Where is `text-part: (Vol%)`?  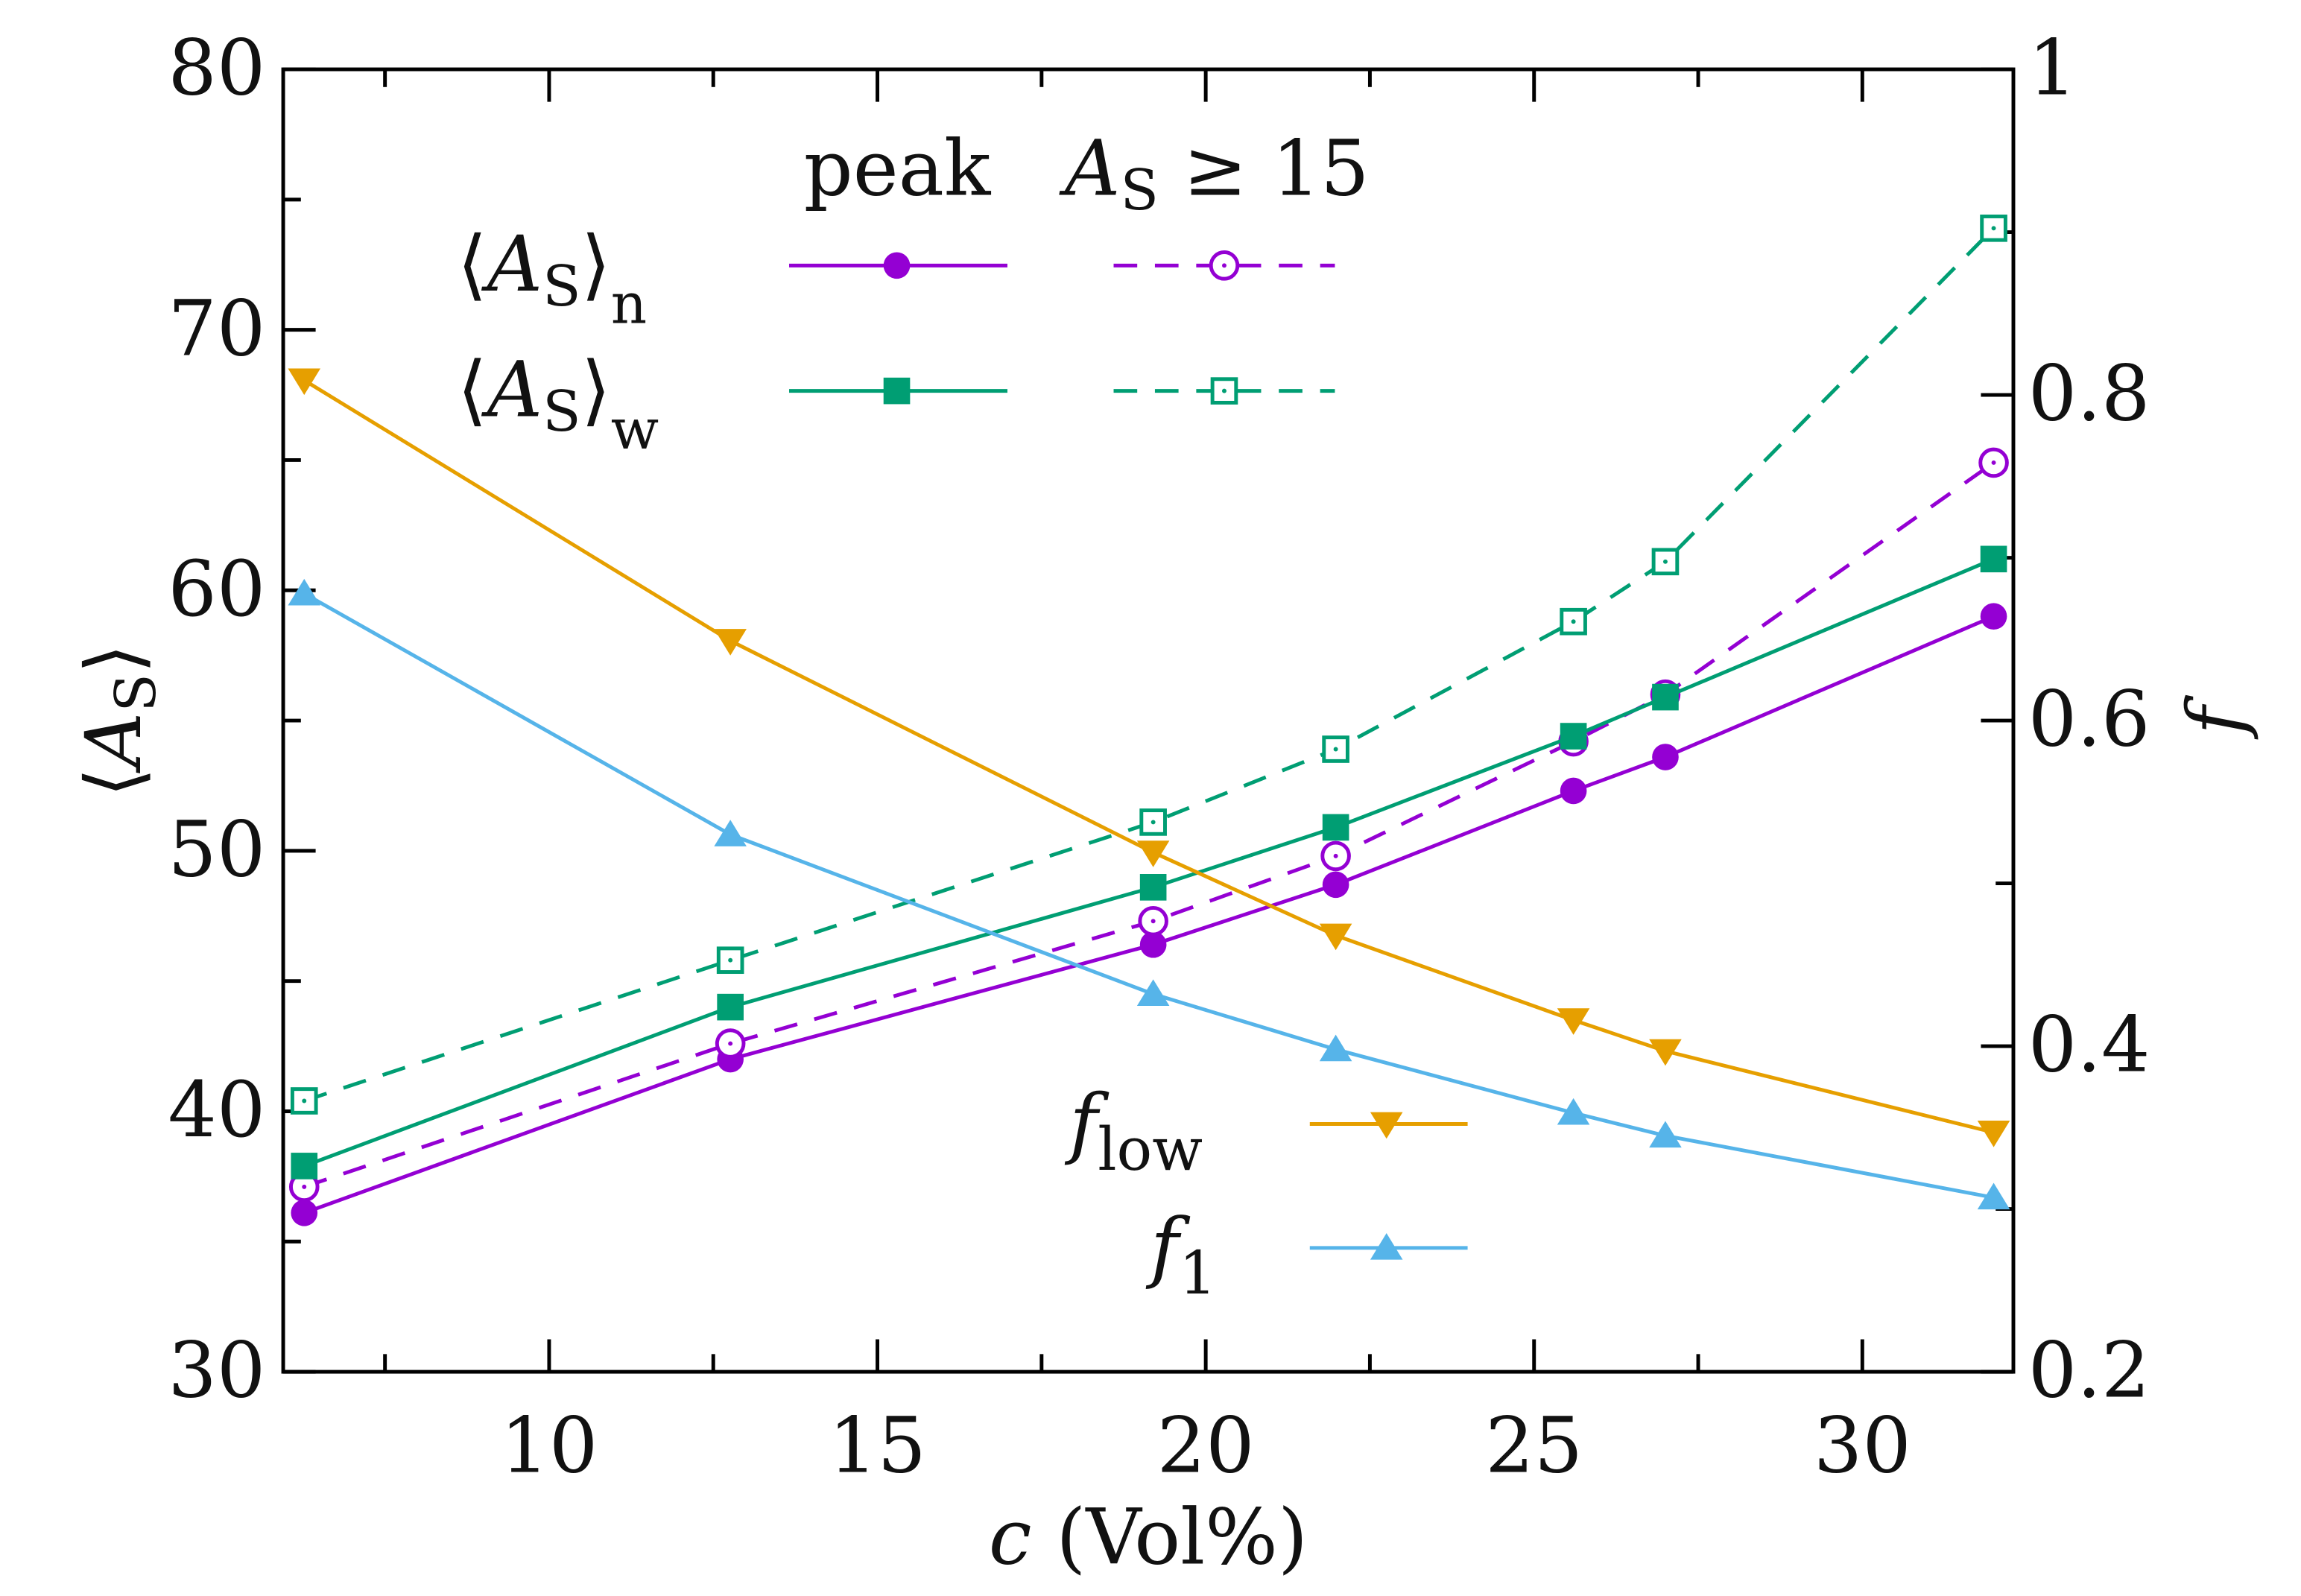
text-part: (Vol%) is located at coordinates (1170, 1537).